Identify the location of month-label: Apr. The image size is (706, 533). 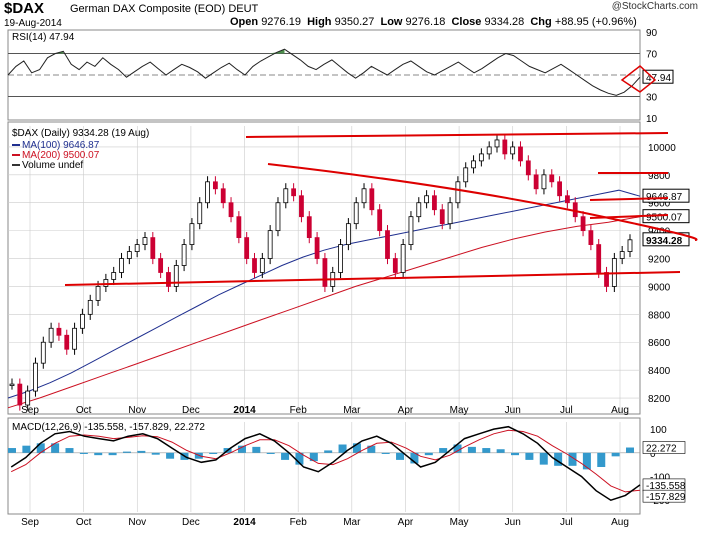
(406, 410).